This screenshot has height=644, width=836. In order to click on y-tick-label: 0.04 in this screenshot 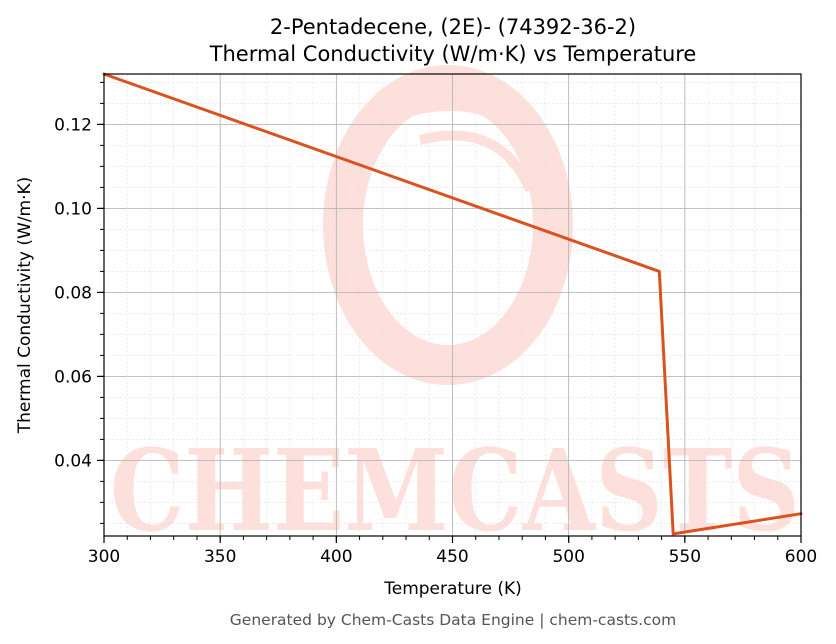, I will do `click(73, 461)`.